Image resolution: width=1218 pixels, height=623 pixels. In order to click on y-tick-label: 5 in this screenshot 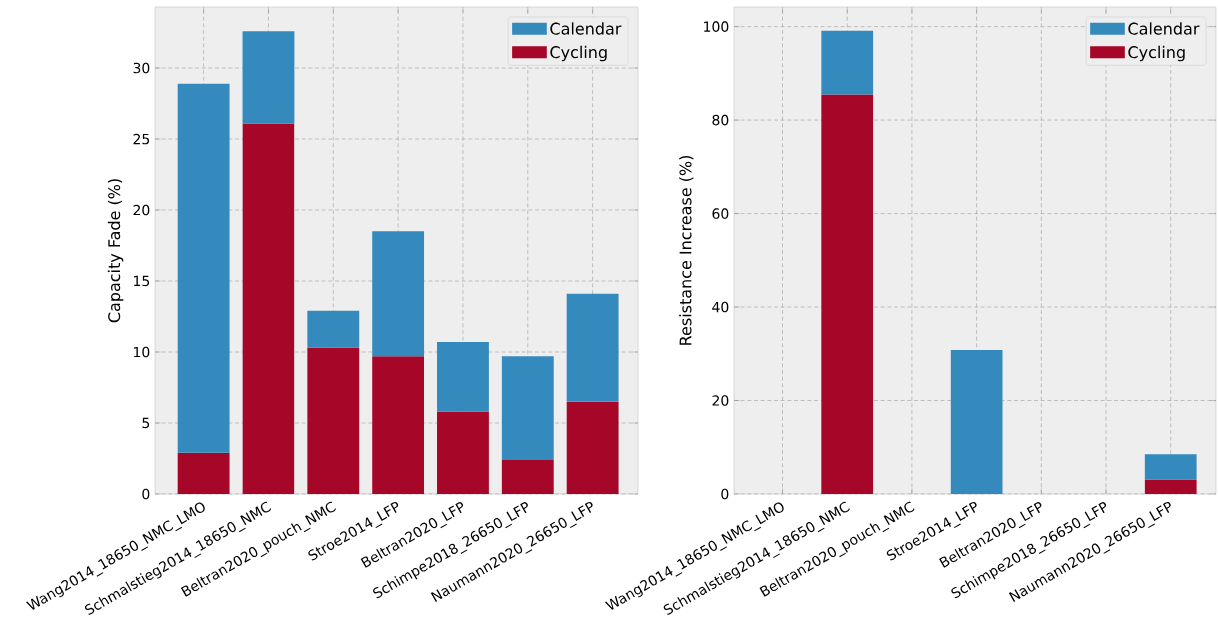, I will do `click(146, 423)`.